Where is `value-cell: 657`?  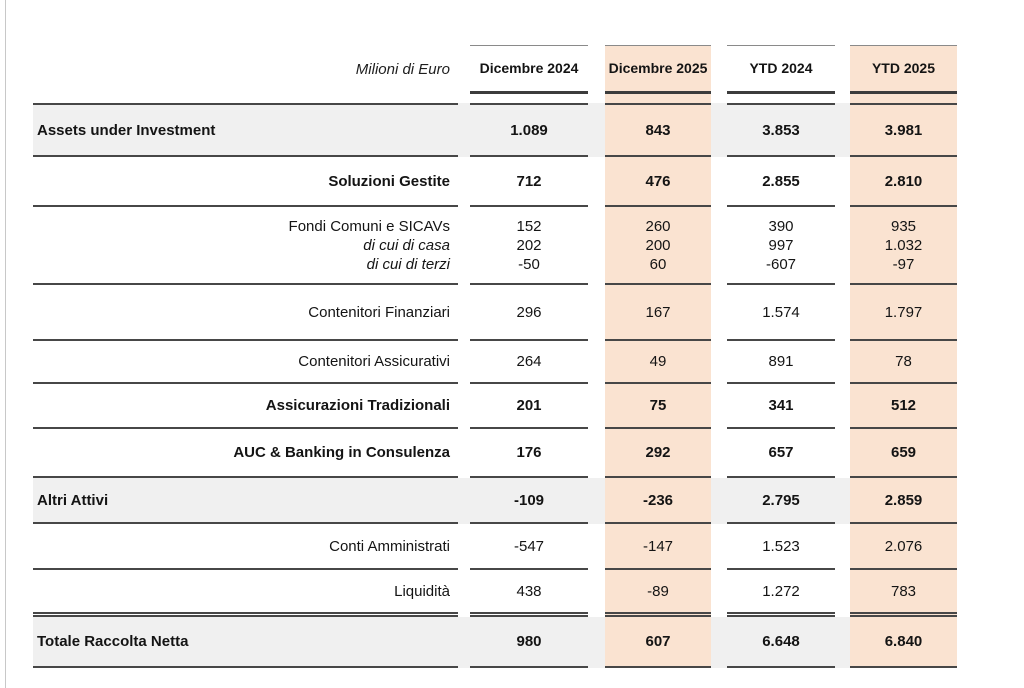 value-cell: 657 is located at coordinates (781, 453).